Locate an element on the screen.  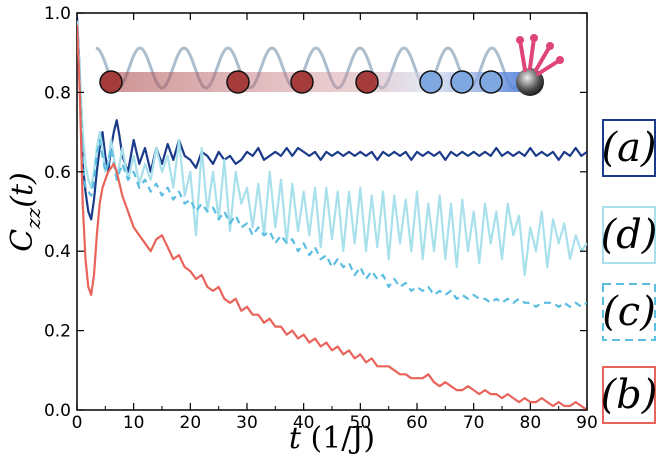
x-tick-label: 40 is located at coordinates (304, 423).